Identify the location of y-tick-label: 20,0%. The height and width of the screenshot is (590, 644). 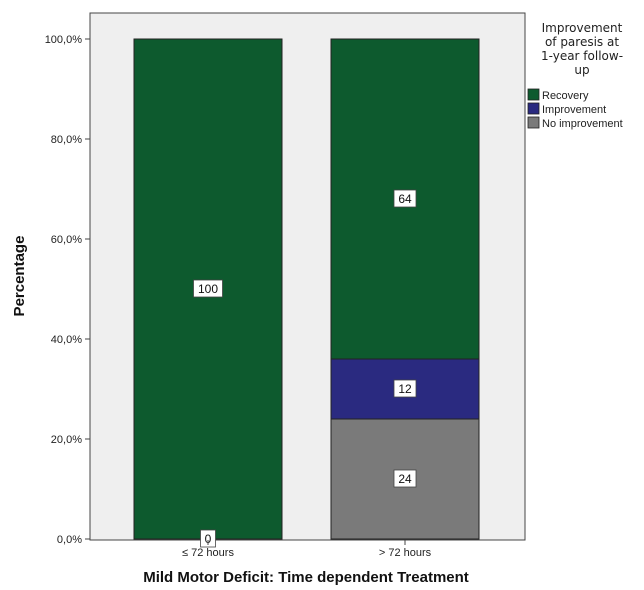
(66, 440).